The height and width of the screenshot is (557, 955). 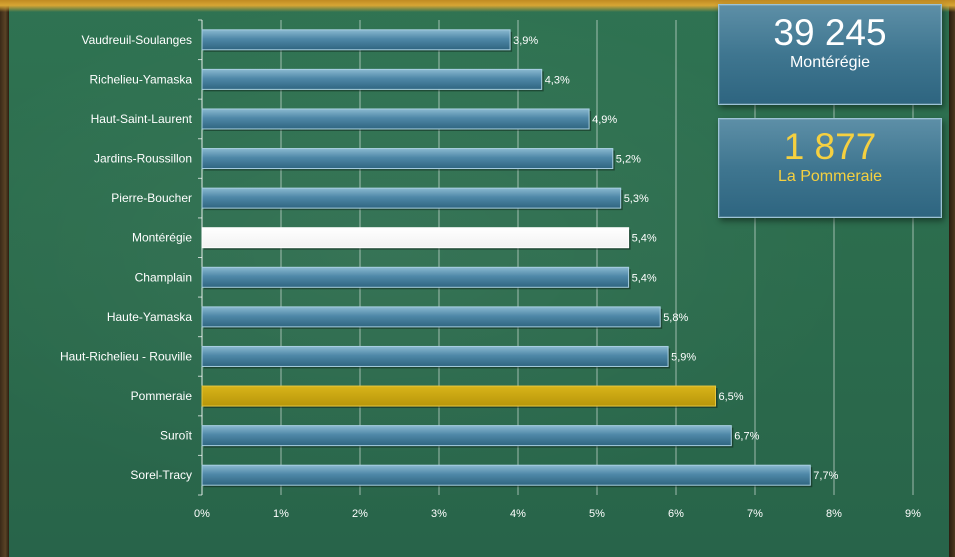 What do you see at coordinates (439, 514) in the screenshot?
I see `x-tick-label: 3%` at bounding box center [439, 514].